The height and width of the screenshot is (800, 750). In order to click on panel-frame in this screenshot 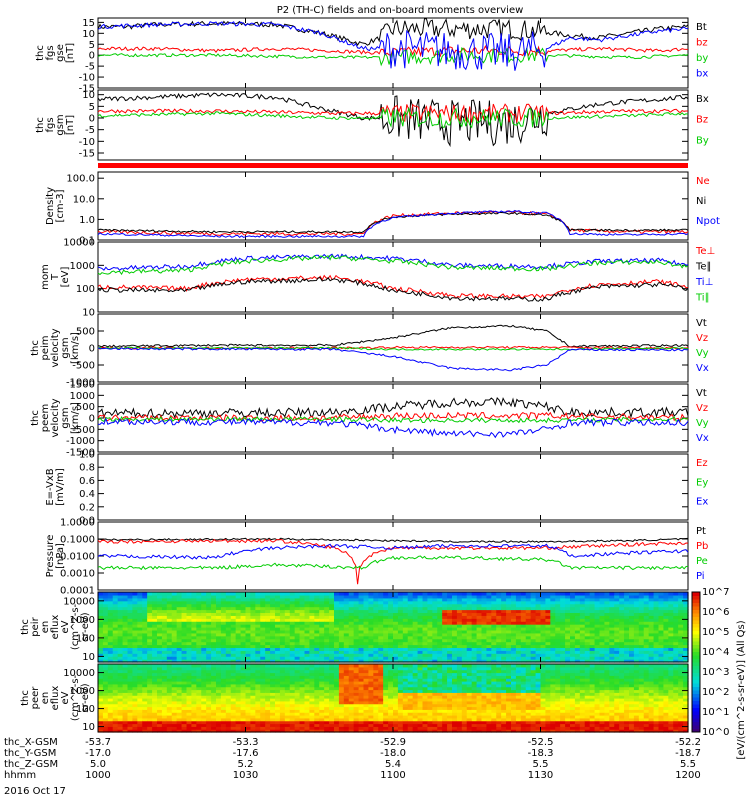, I will do `click(393, 206)`.